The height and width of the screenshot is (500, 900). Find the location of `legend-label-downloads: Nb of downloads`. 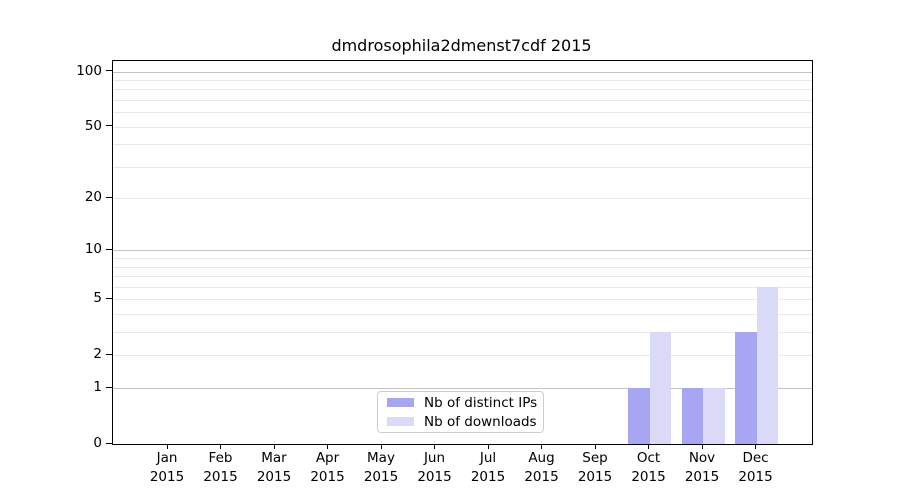

legend-label-downloads: Nb of downloads is located at coordinates (480, 421).